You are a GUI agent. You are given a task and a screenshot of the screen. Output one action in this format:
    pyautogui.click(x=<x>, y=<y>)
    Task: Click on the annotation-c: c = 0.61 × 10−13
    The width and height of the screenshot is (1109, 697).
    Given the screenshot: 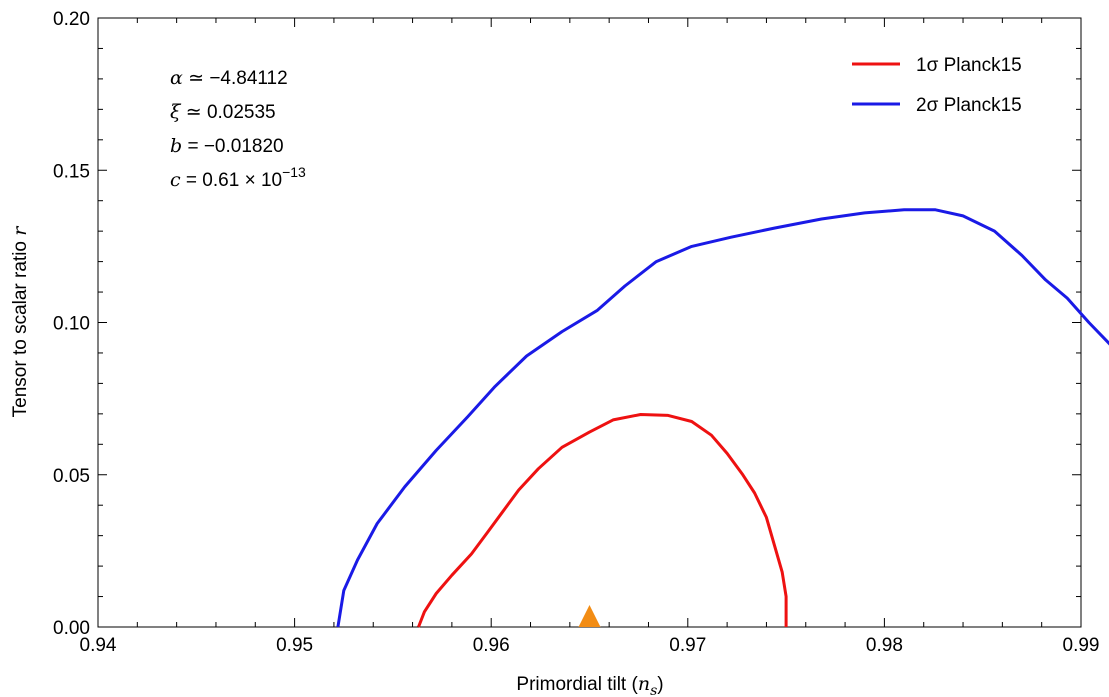 What is the action you would take?
    pyautogui.click(x=238, y=177)
    